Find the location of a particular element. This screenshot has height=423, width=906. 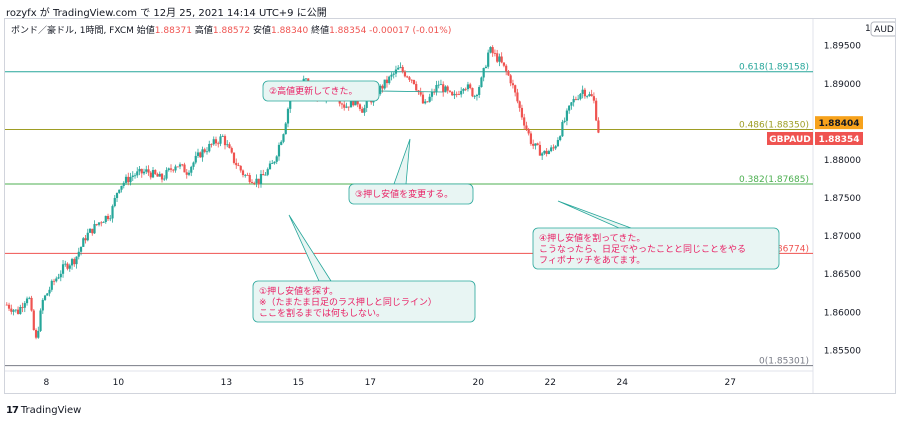

annotation-text: ここを割るまでは何もしない。 is located at coordinates (322, 313).